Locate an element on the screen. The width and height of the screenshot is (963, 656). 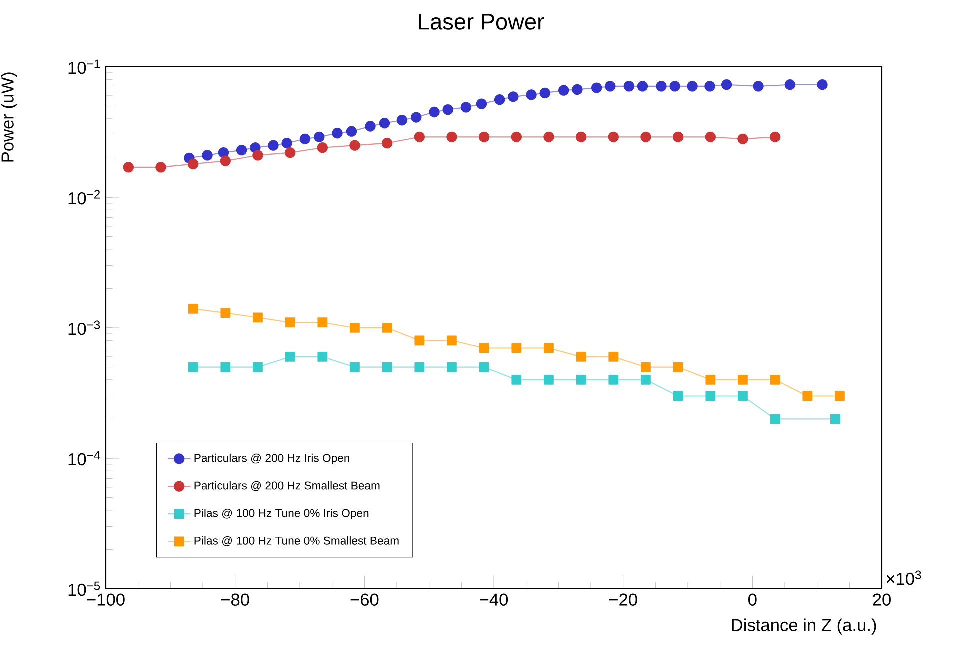
y-tick-label: 10$^{−3}$ is located at coordinates (84, 328).